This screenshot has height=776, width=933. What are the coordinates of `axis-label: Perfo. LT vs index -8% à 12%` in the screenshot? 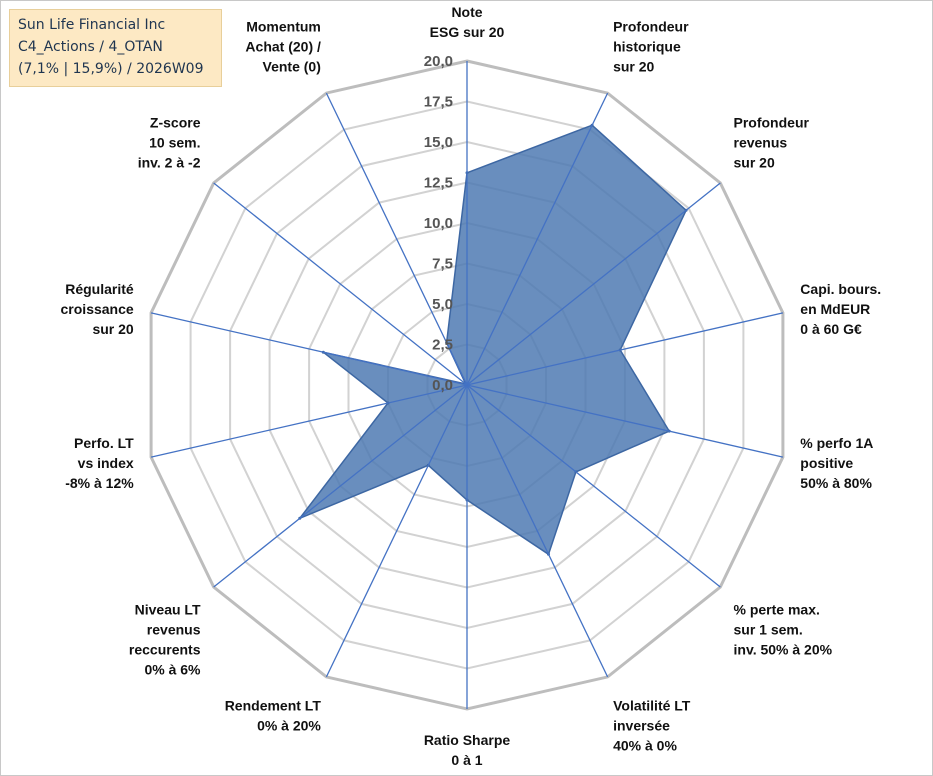 It's located at (99, 463).